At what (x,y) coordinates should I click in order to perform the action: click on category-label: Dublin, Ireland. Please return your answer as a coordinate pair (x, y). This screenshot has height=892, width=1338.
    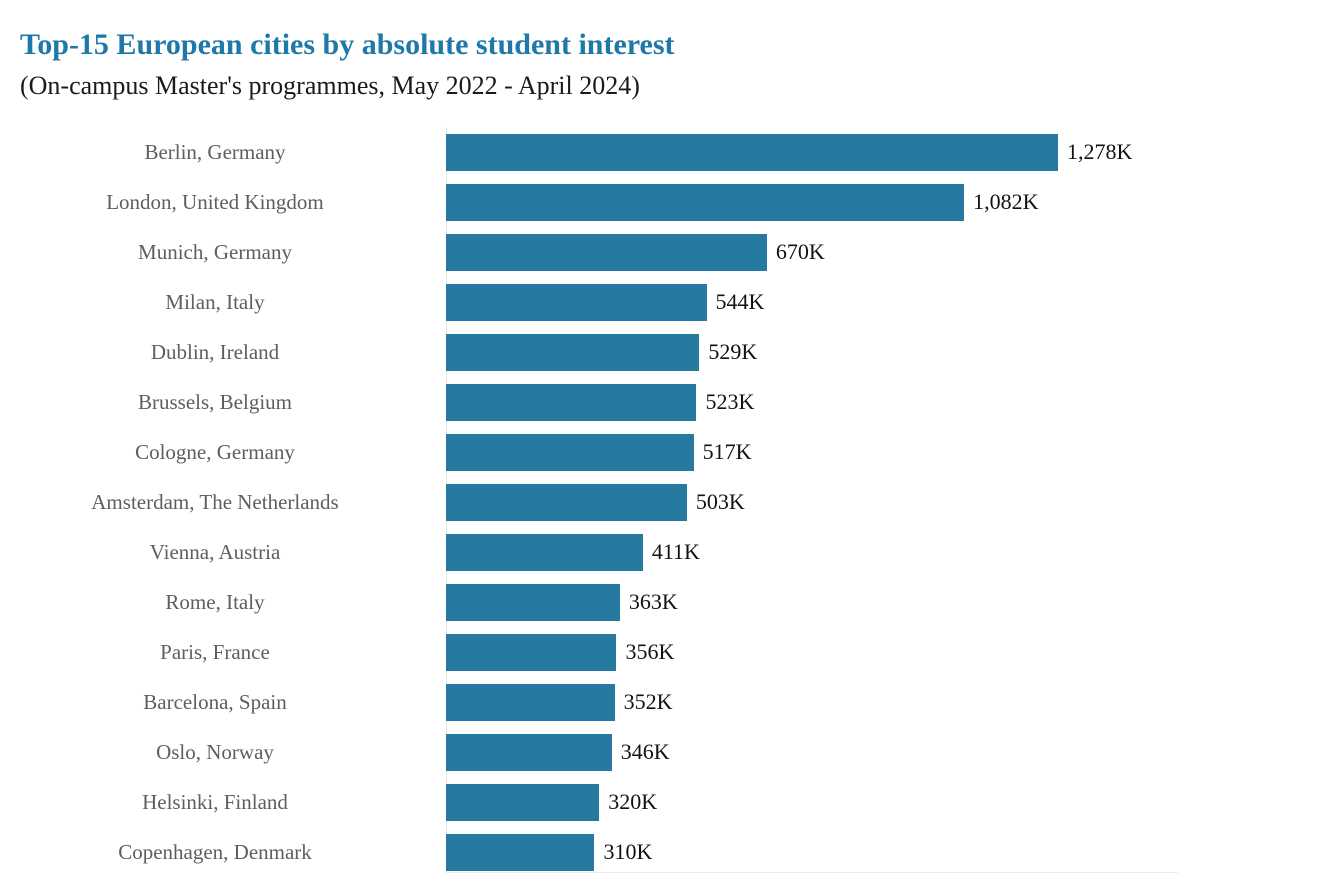
    Looking at the image, I should click on (215, 351).